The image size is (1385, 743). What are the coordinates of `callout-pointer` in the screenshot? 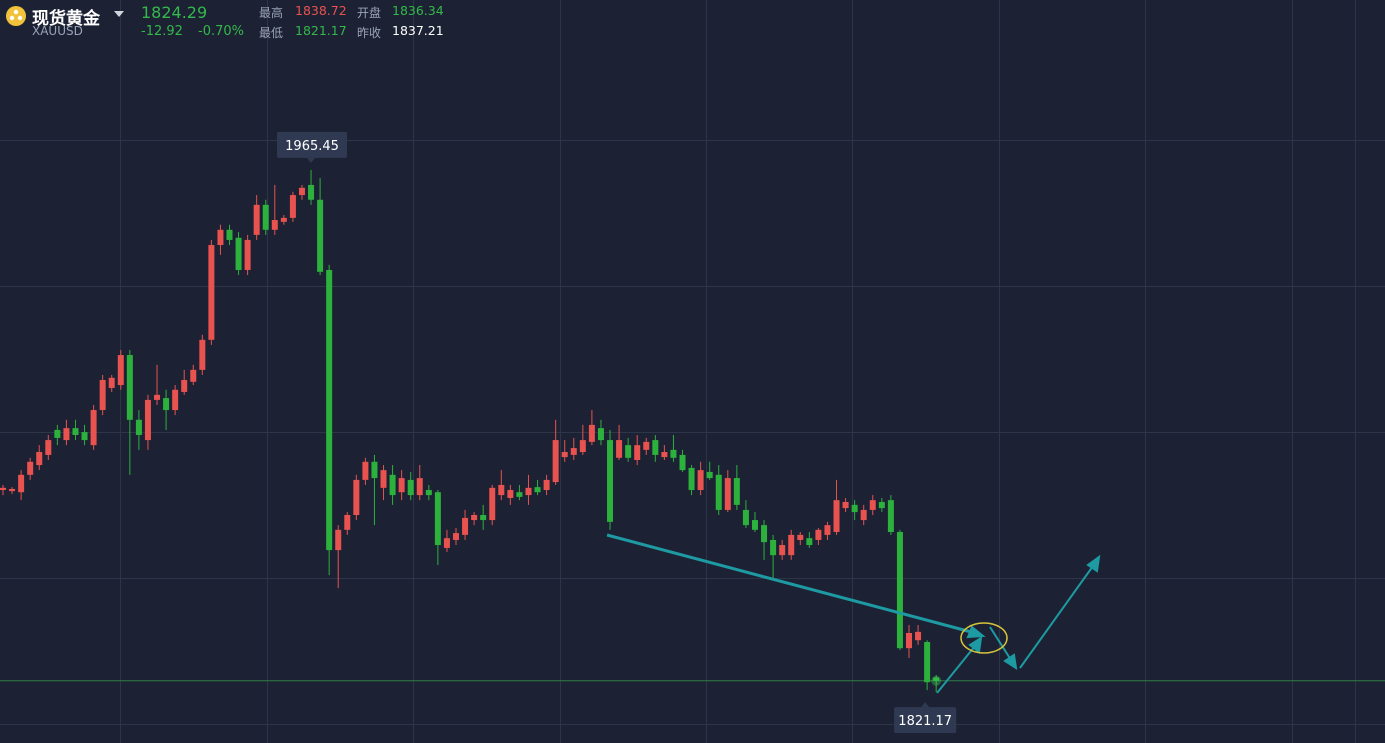 It's located at (925, 705).